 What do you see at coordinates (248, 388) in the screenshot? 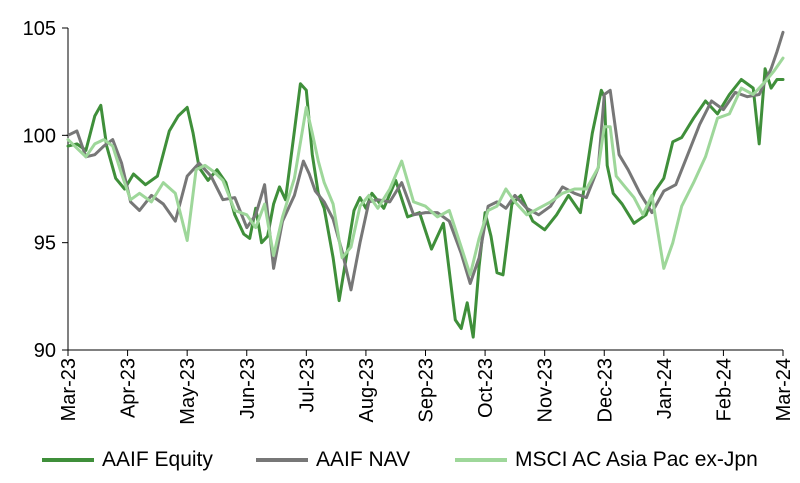
I see `x-tick-label: Jun-23` at bounding box center [248, 388].